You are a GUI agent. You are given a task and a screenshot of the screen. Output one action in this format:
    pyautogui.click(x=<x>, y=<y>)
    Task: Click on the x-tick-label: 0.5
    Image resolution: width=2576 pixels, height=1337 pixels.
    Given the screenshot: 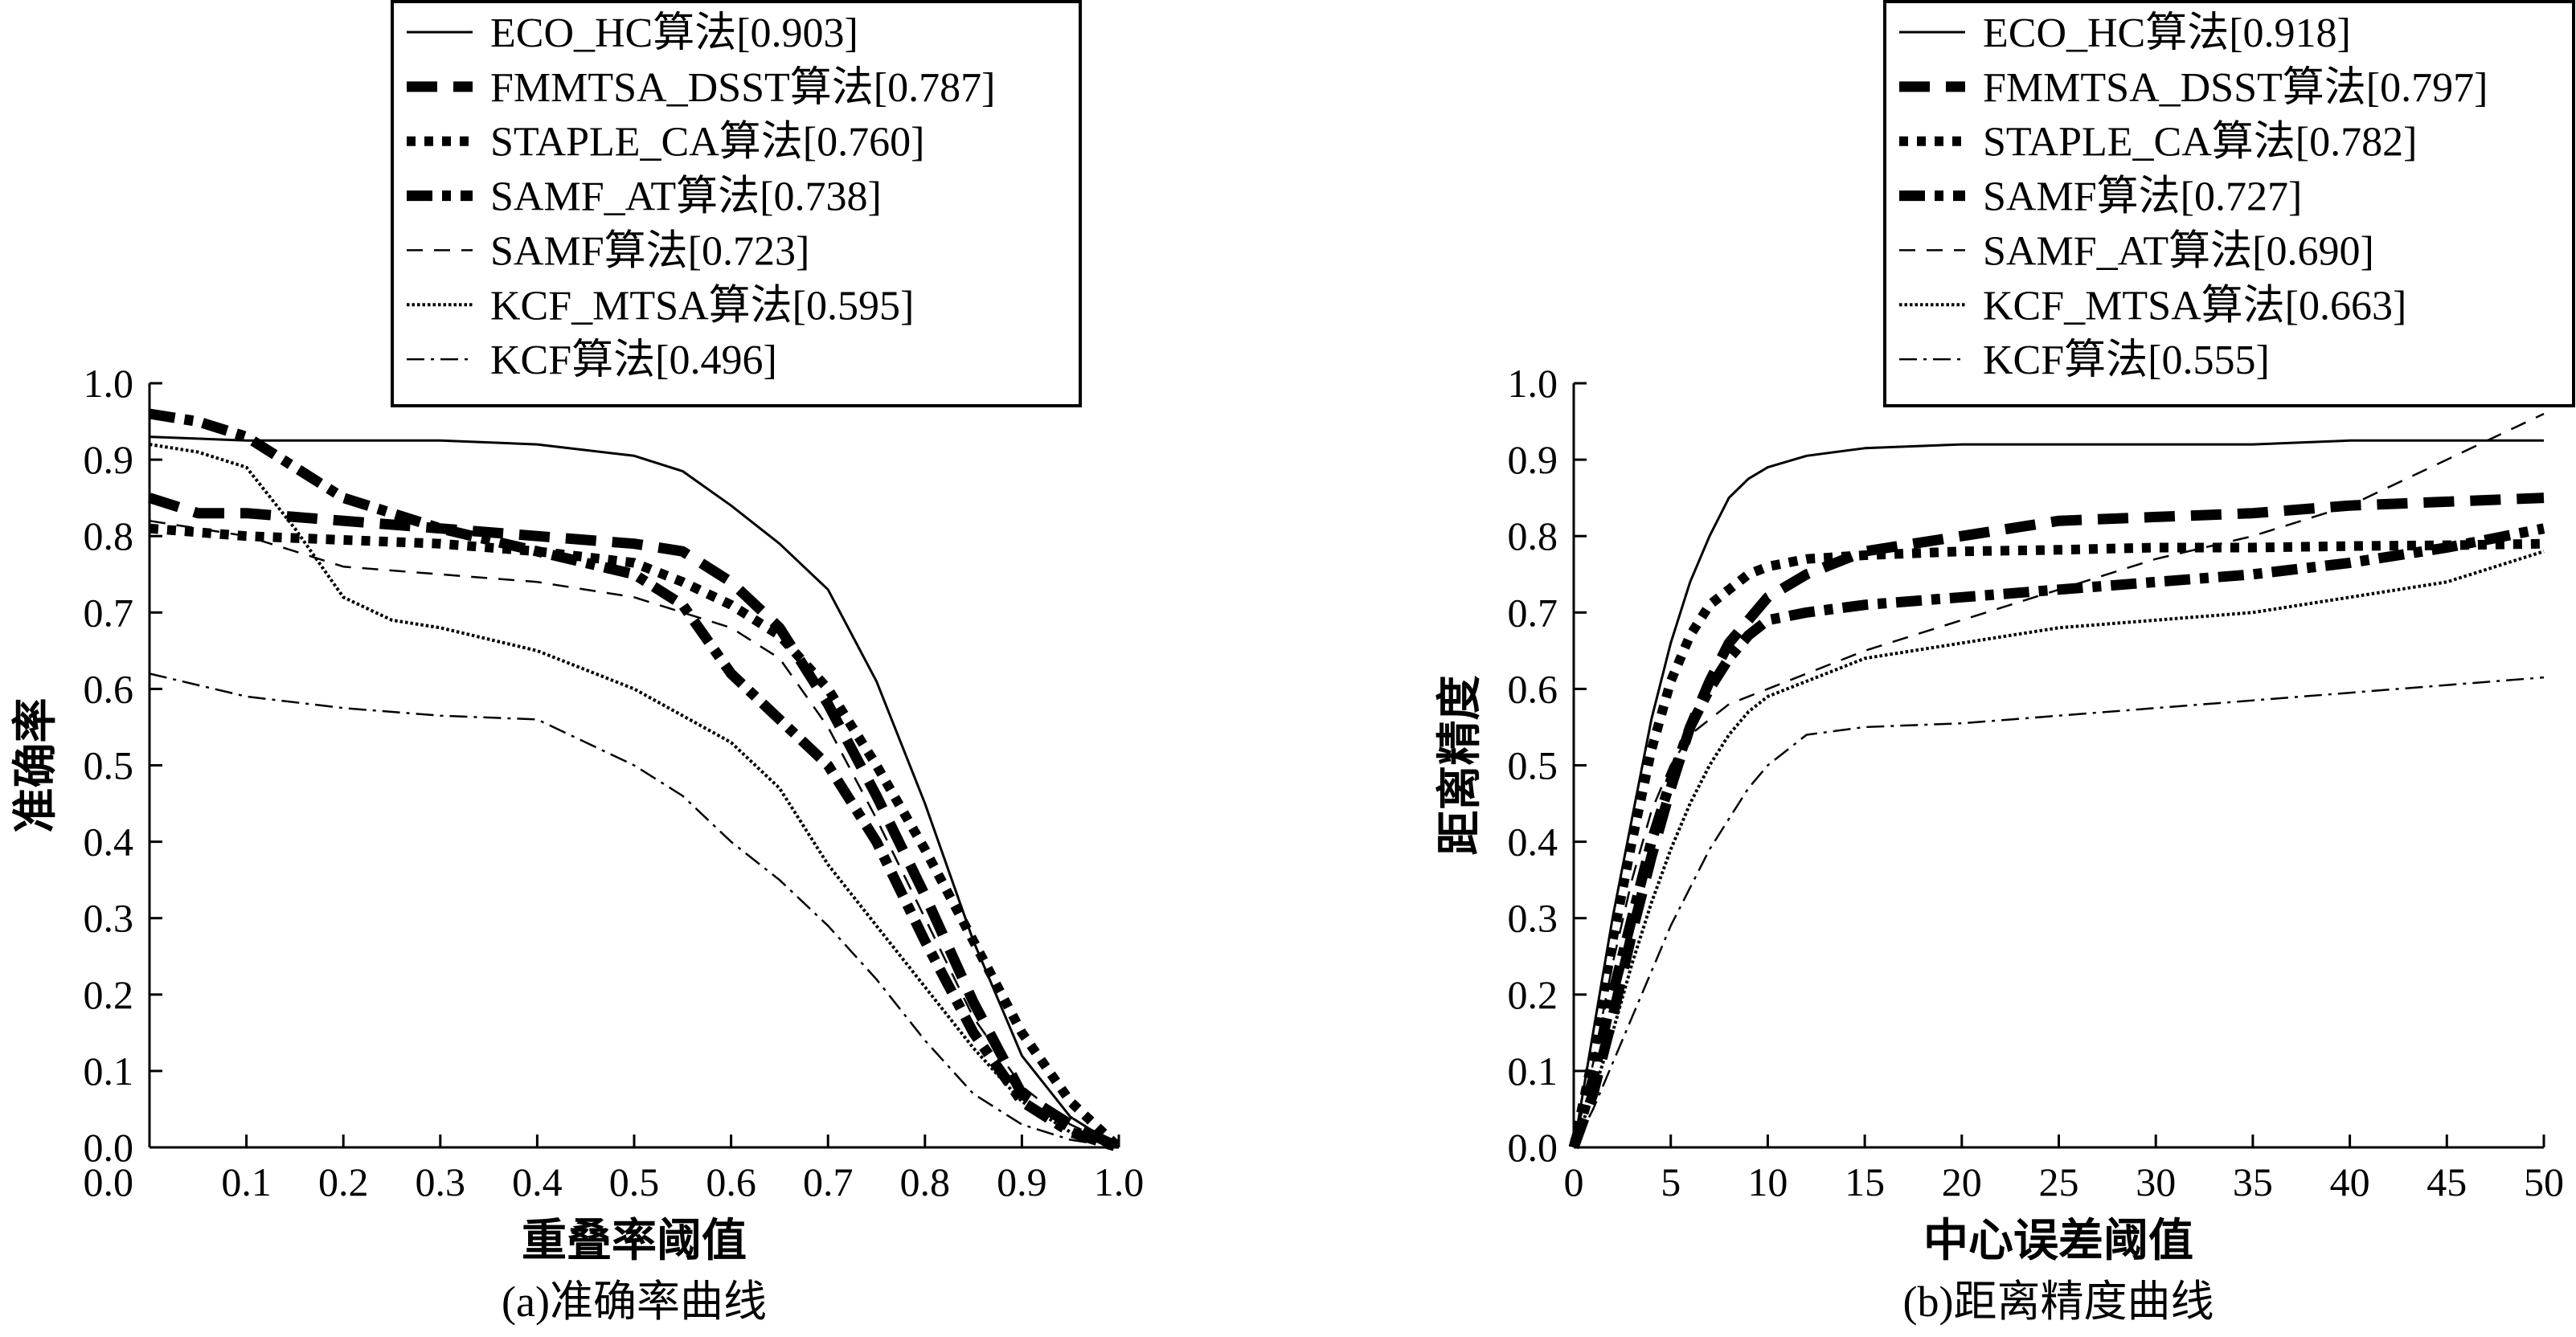 What is the action you would take?
    pyautogui.click(x=634, y=1181)
    